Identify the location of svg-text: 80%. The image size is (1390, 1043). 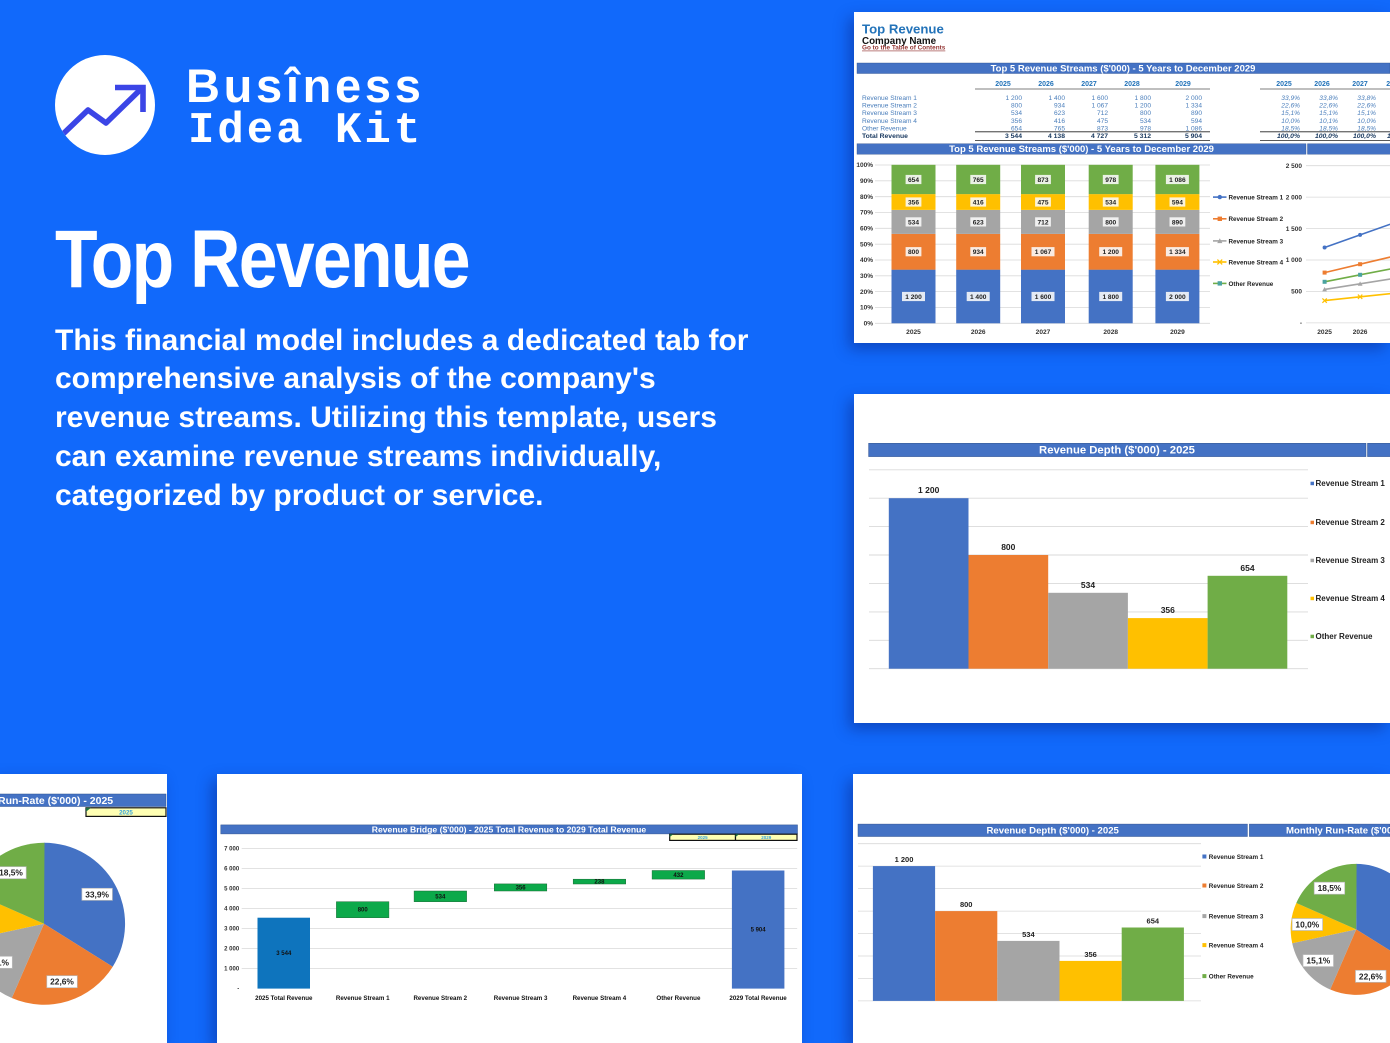
(866, 197).